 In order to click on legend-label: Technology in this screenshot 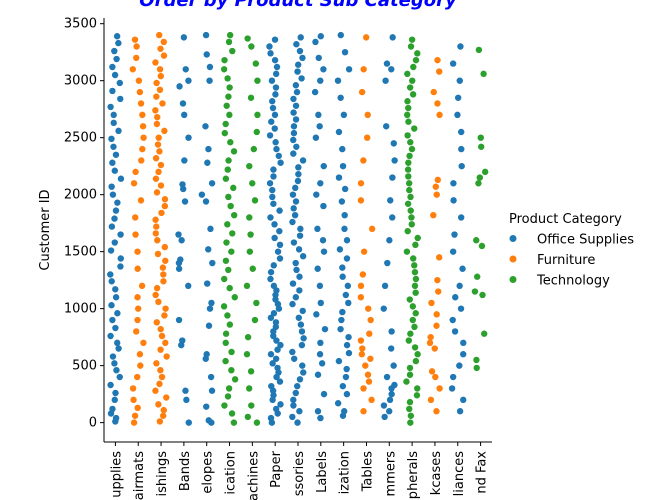, I will do `click(573, 281)`.